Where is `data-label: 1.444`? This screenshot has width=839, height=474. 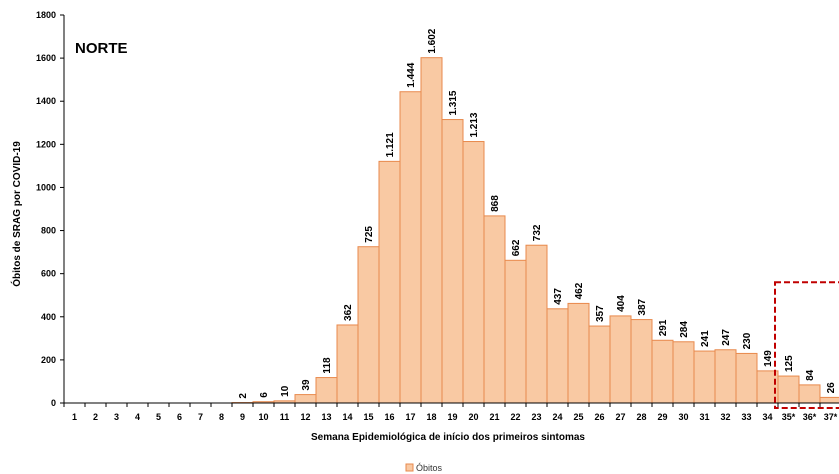
data-label: 1.444 is located at coordinates (411, 74).